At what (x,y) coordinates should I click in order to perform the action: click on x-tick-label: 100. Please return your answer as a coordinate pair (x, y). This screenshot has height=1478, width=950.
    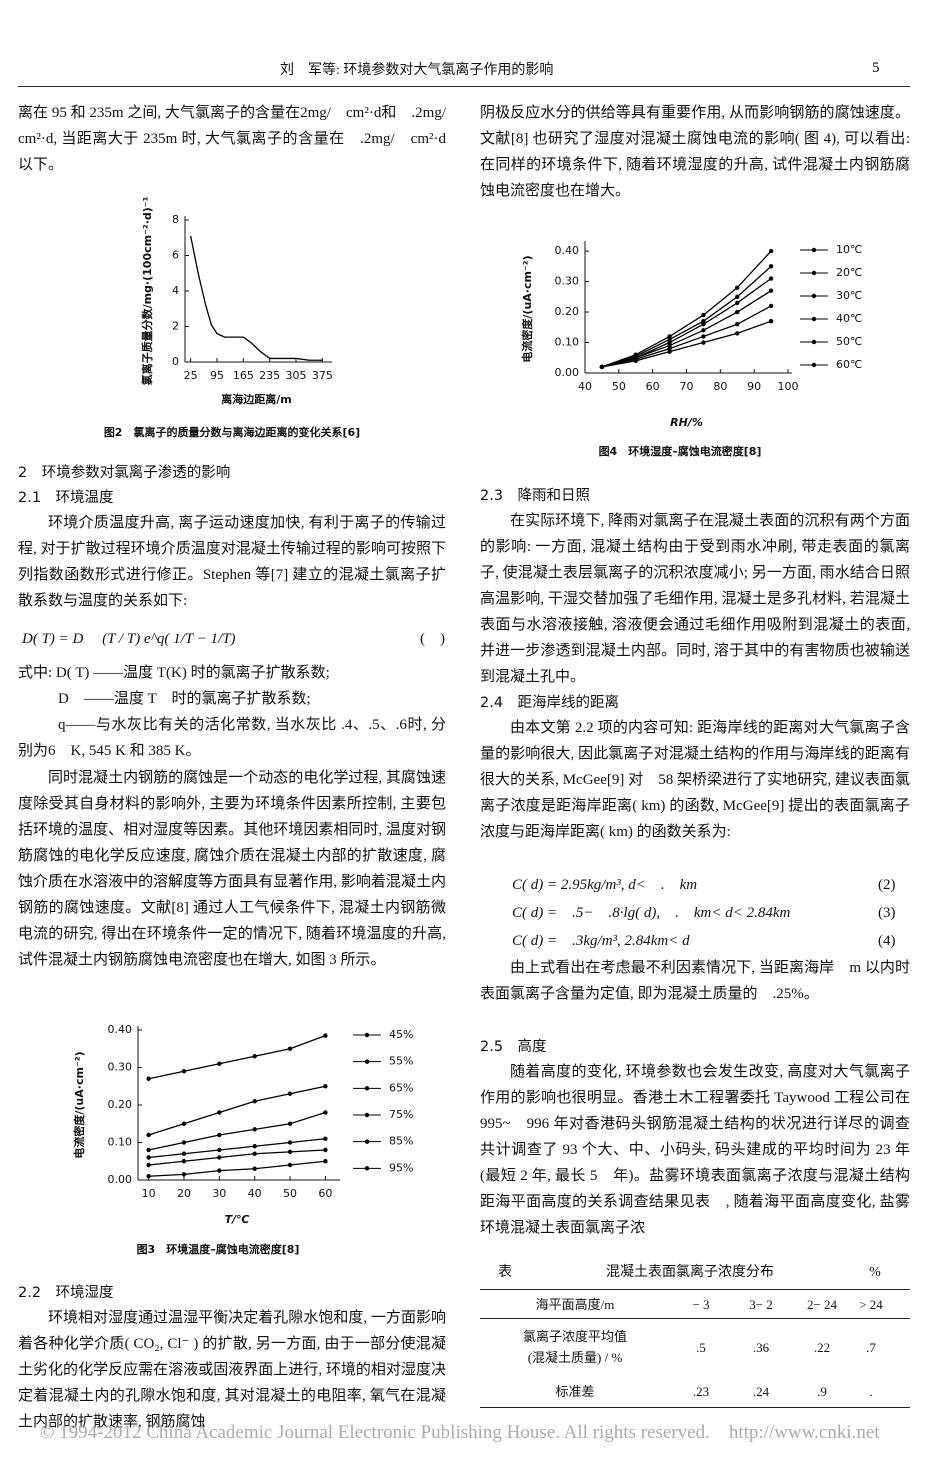
    Looking at the image, I should click on (788, 386).